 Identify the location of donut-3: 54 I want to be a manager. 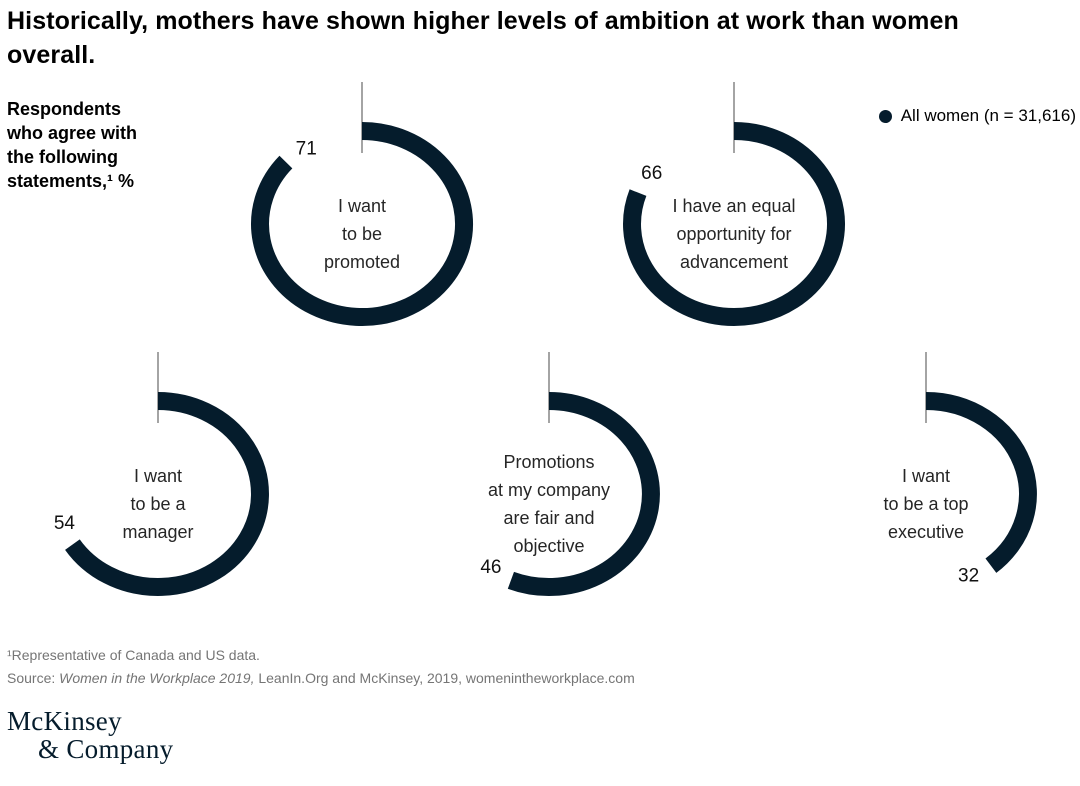
(161, 474).